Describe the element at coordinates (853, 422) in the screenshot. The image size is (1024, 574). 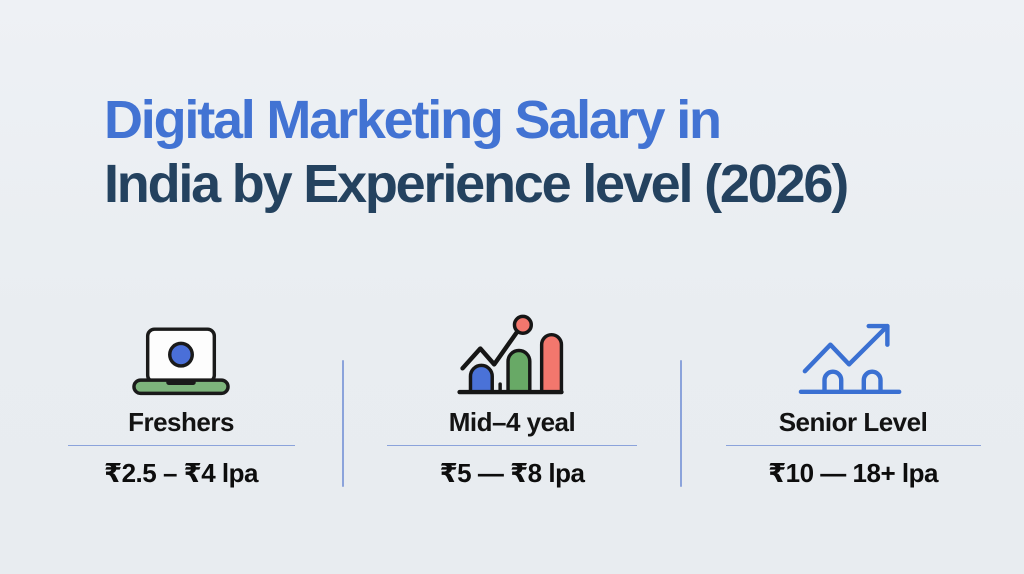
I see `level-label: Senior Level` at that location.